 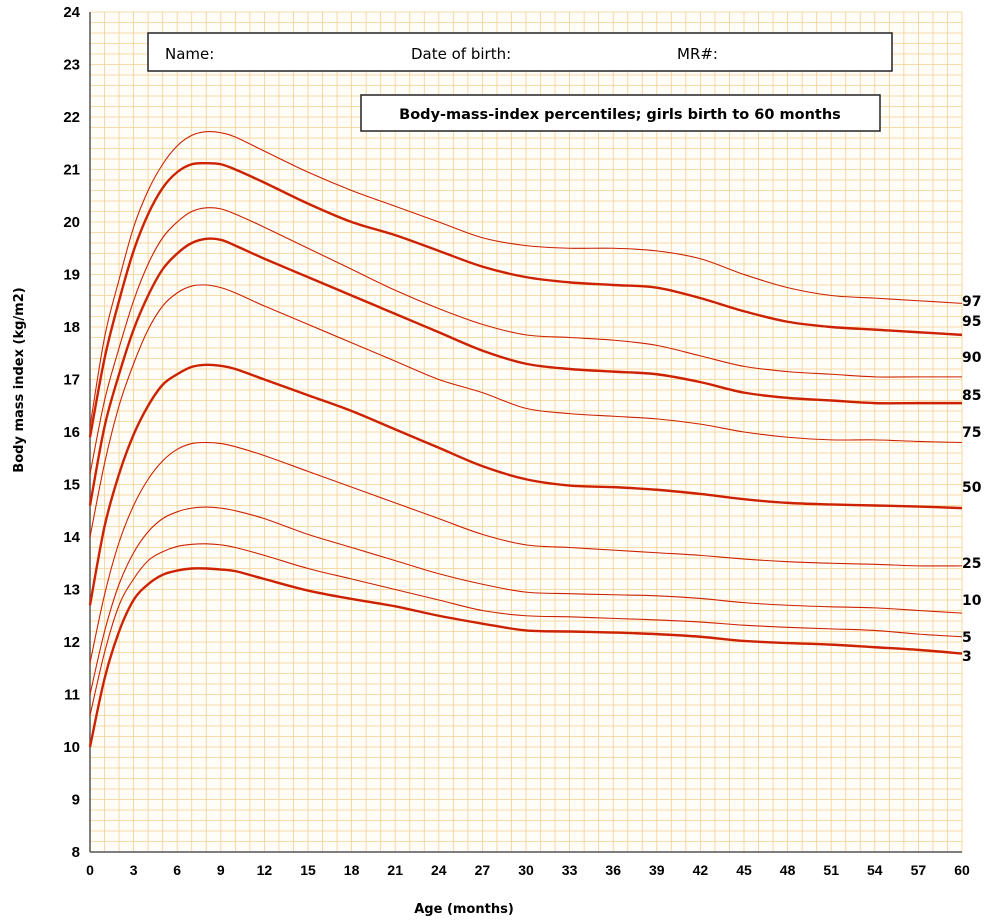 I want to click on x-tick-label: 12, so click(x=265, y=870).